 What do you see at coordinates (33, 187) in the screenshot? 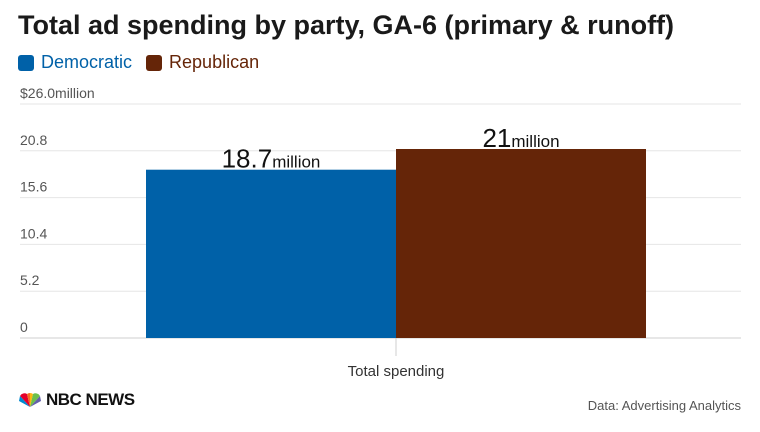
I see `y-tick-label-3: 15.6` at bounding box center [33, 187].